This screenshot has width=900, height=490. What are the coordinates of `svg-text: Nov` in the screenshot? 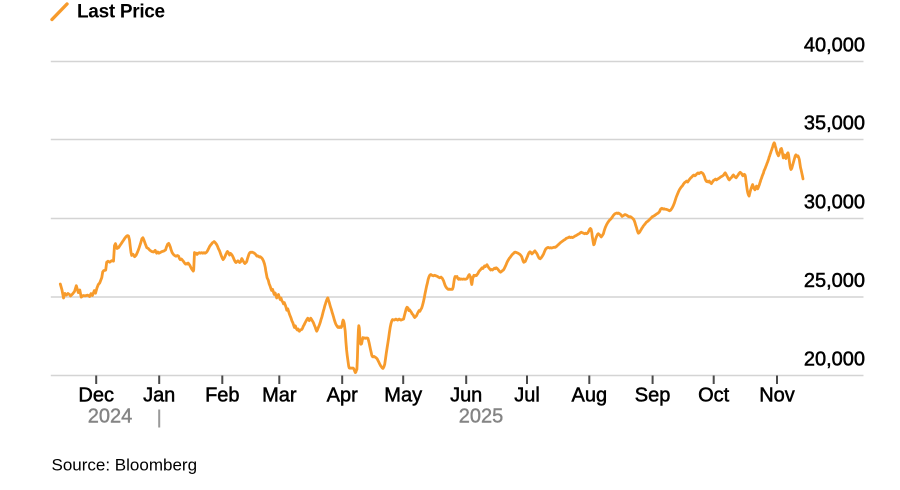 It's located at (777, 396).